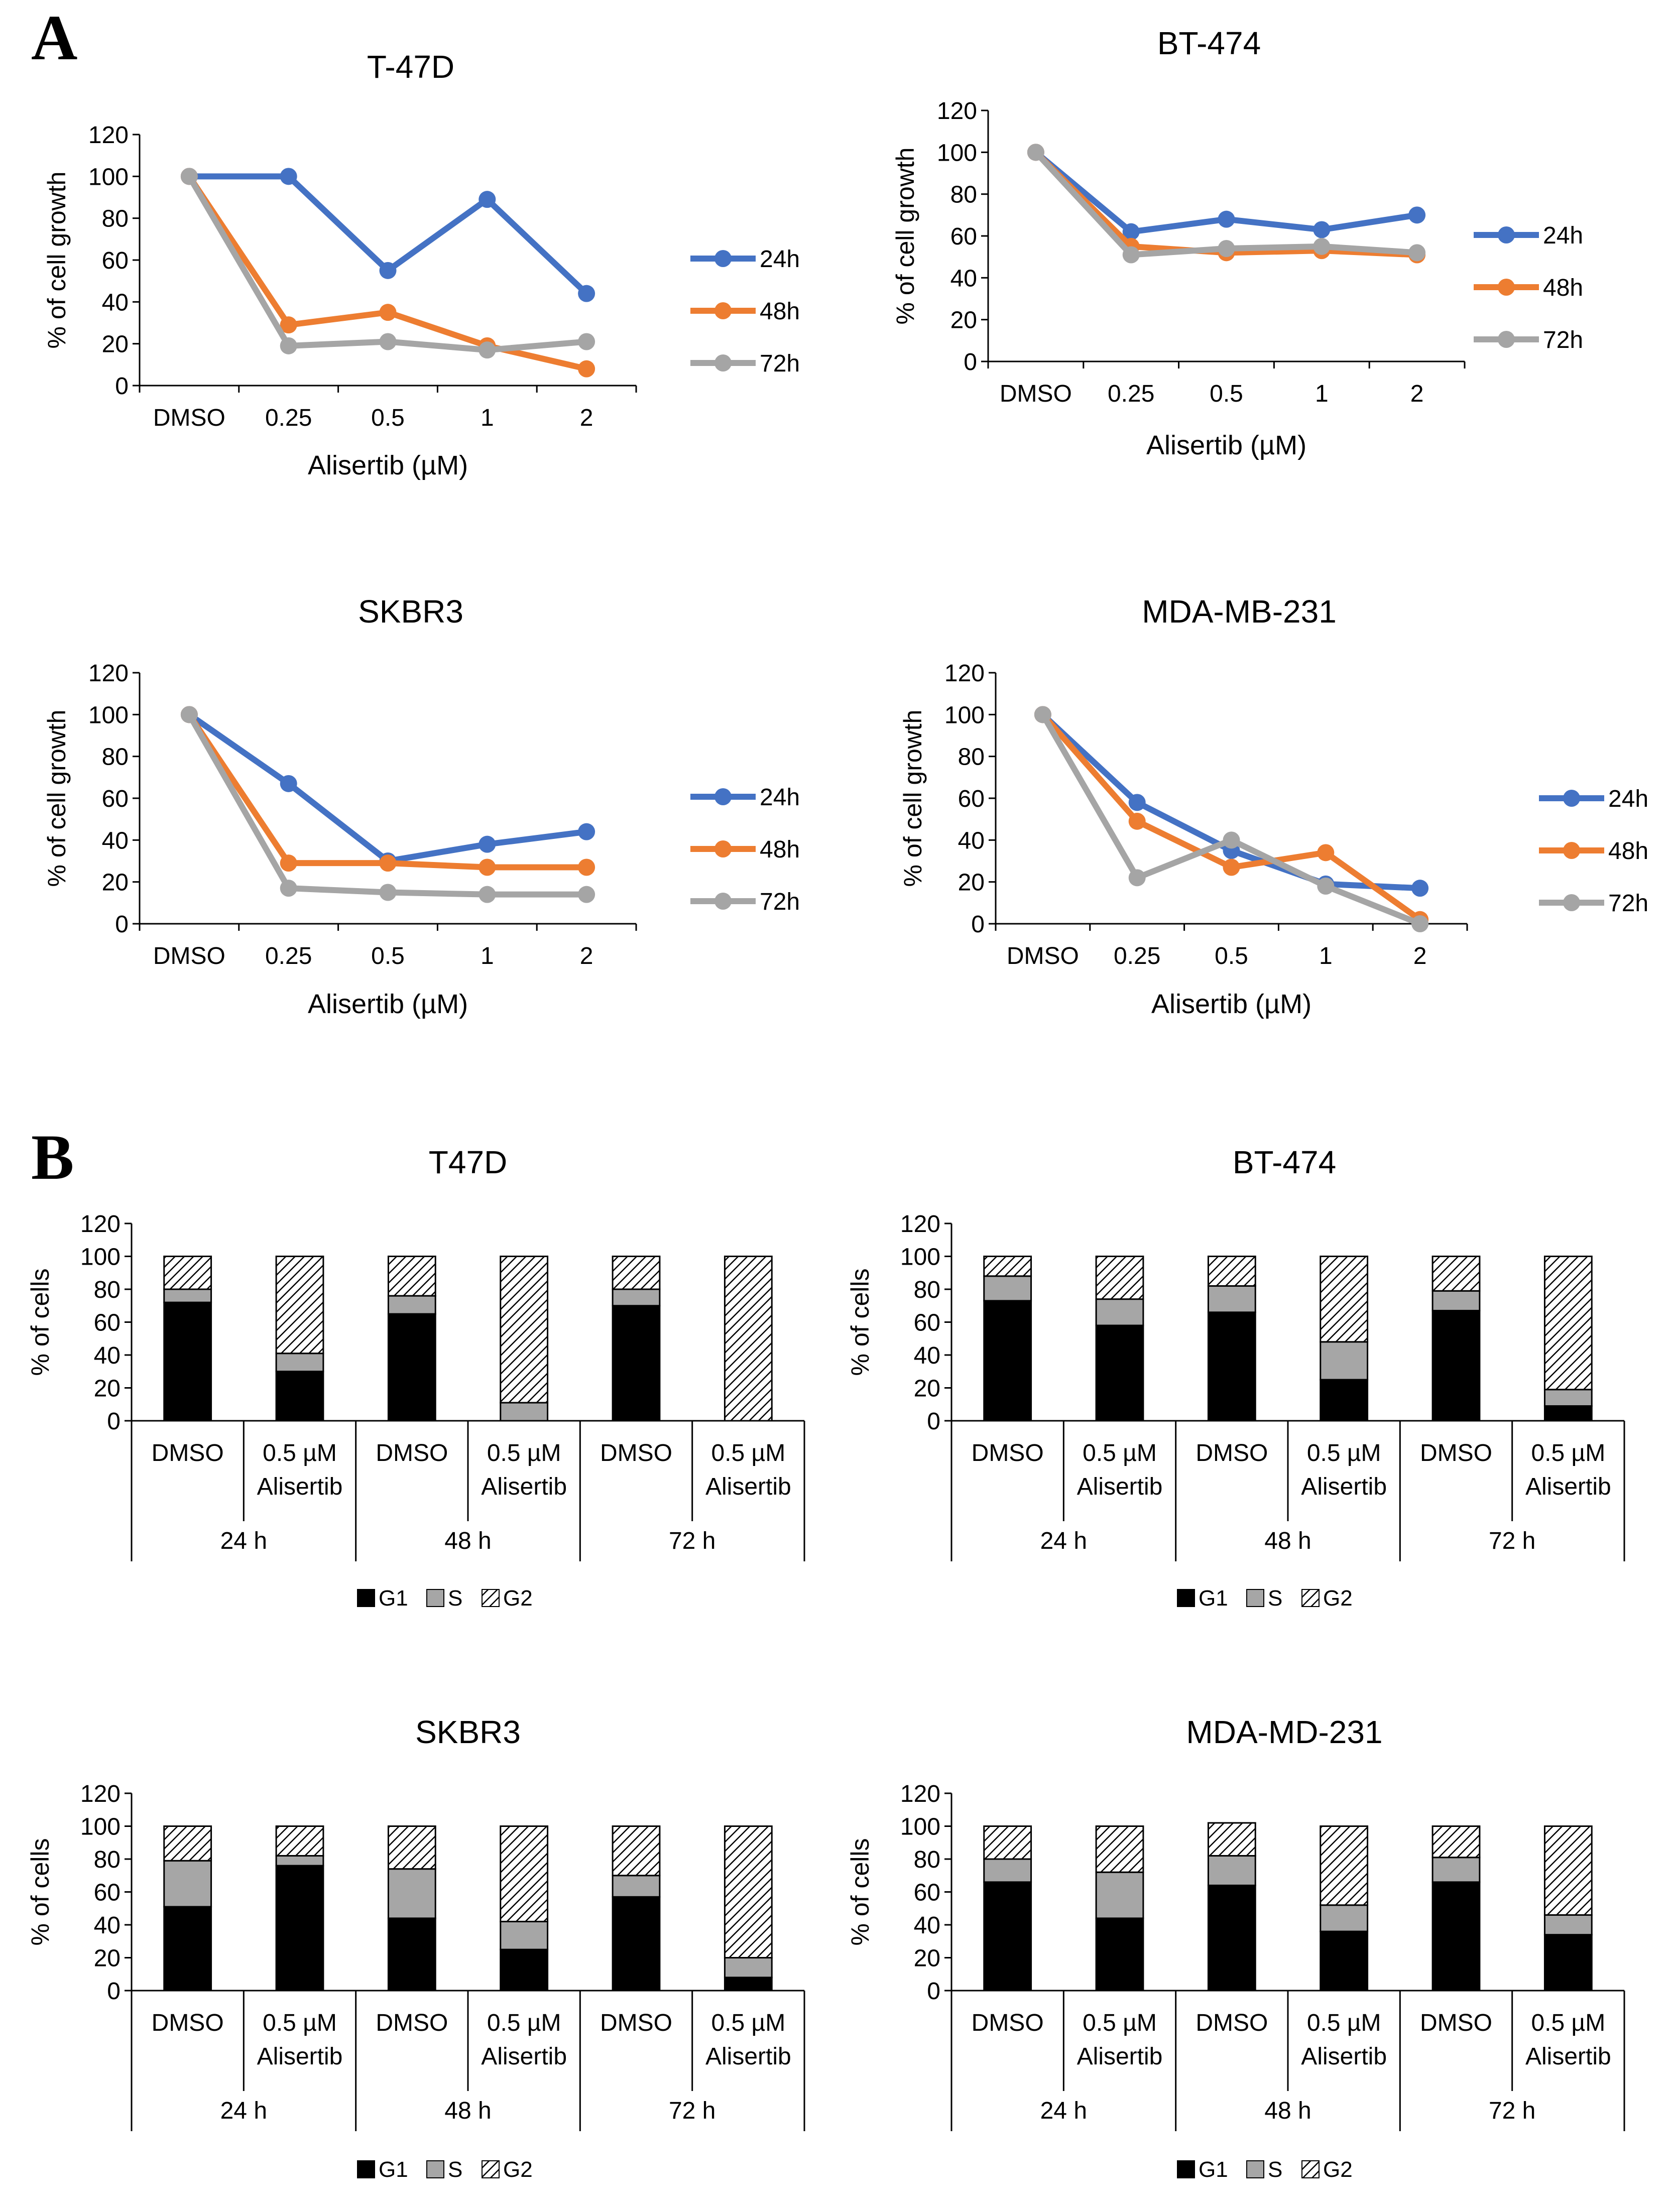 The width and height of the screenshot is (1672, 2212). Describe the element at coordinates (387, 788) in the screenshot. I see `series-line-24h` at that location.